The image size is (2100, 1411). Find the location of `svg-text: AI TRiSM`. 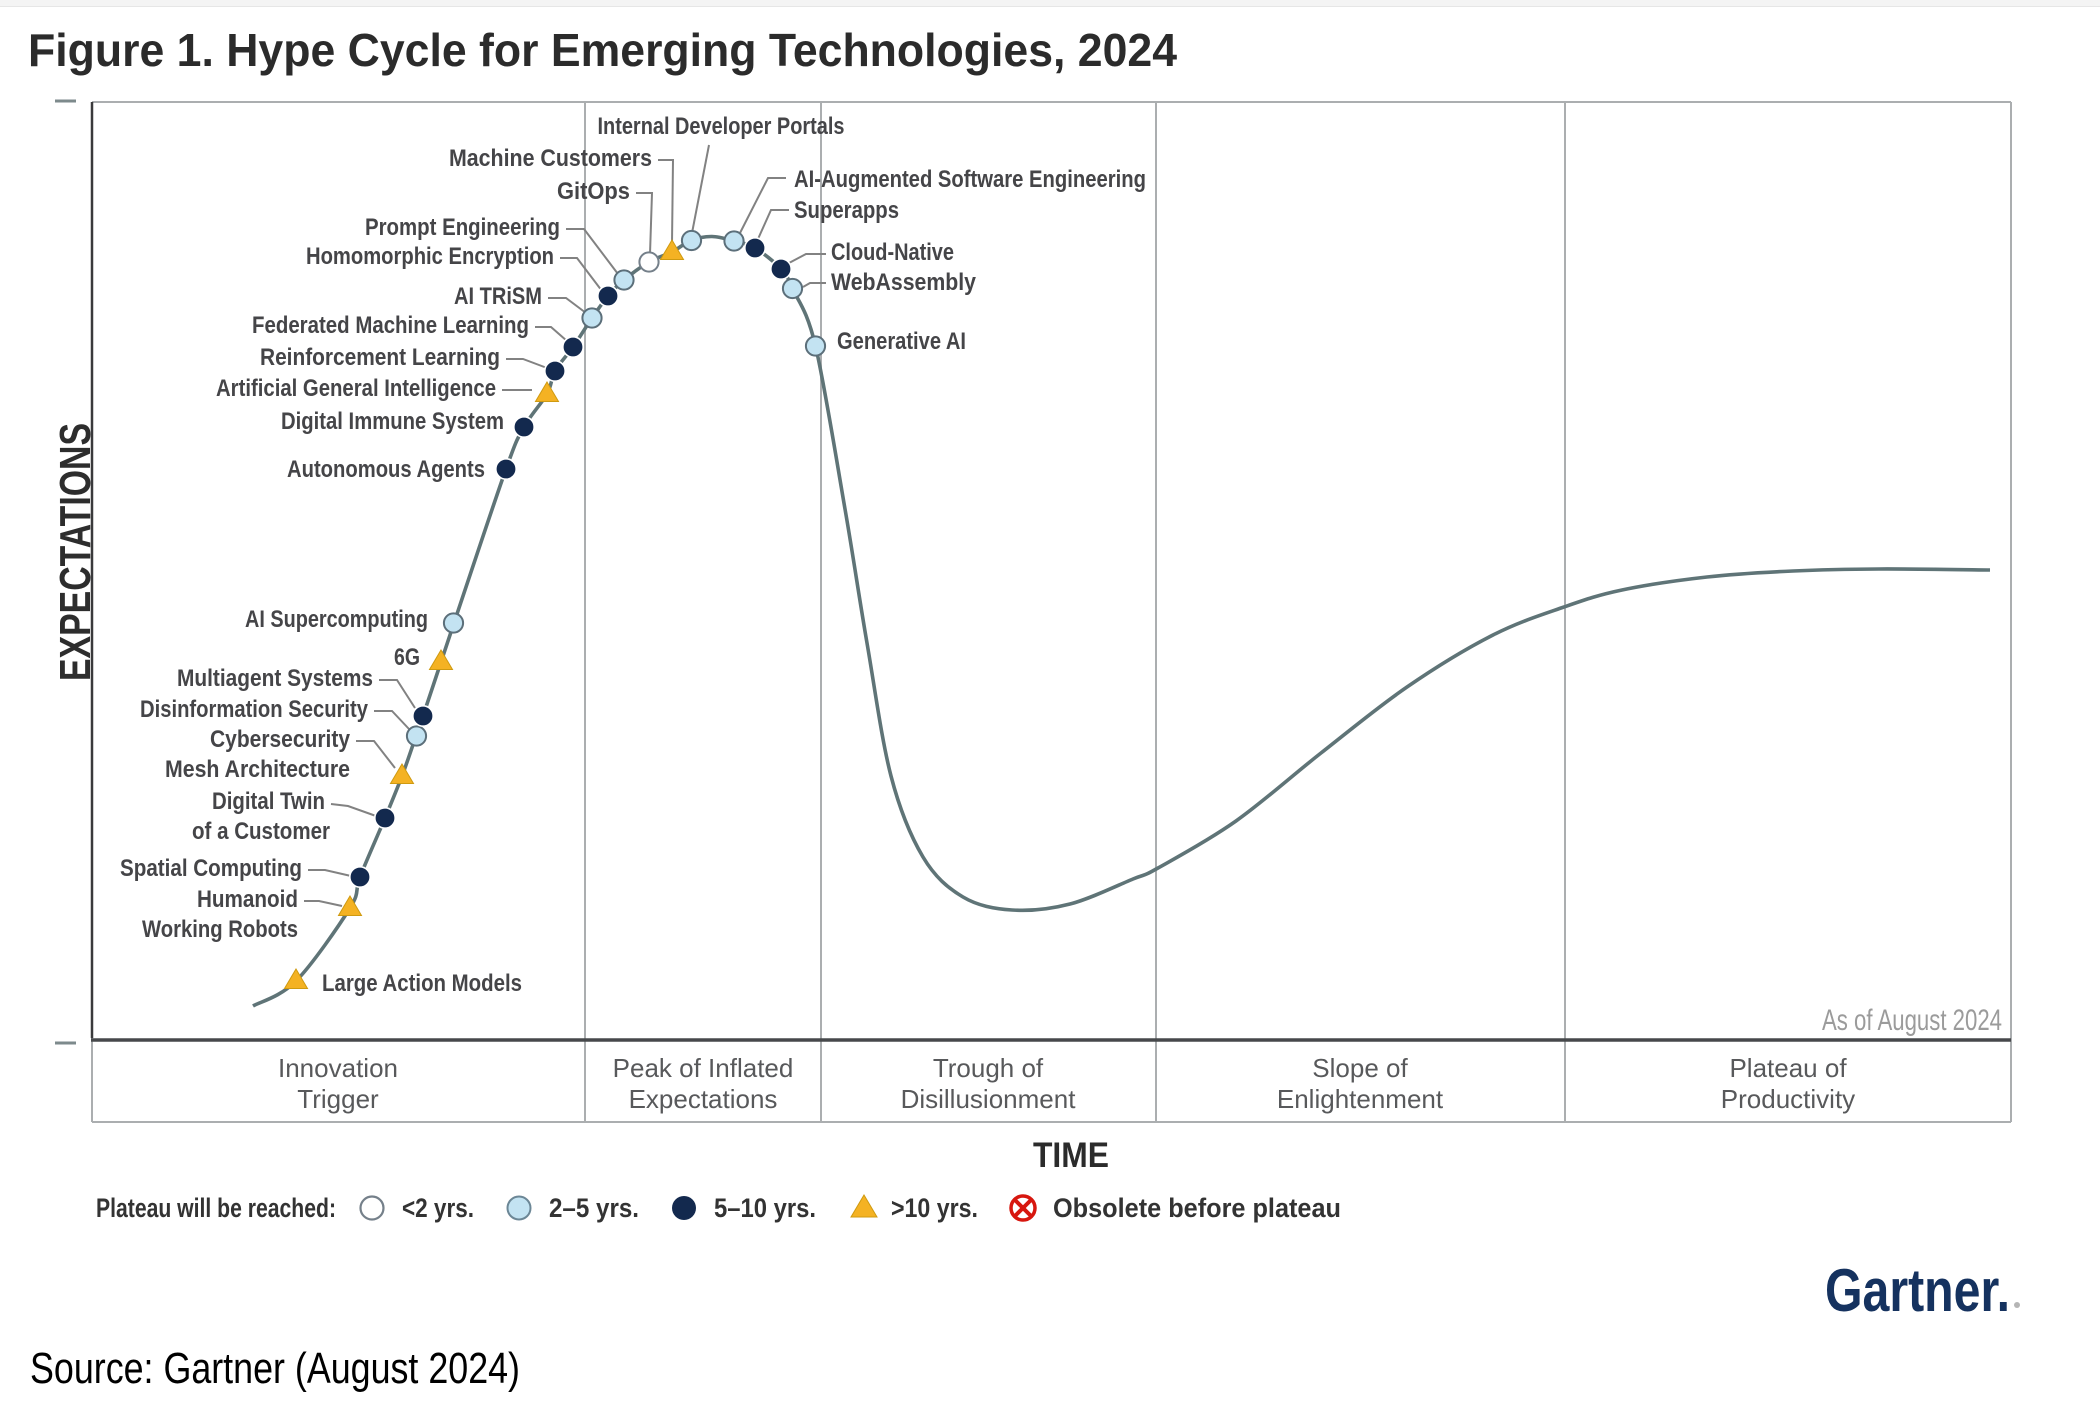

svg-text: AI TRiSM is located at coordinates (498, 296).